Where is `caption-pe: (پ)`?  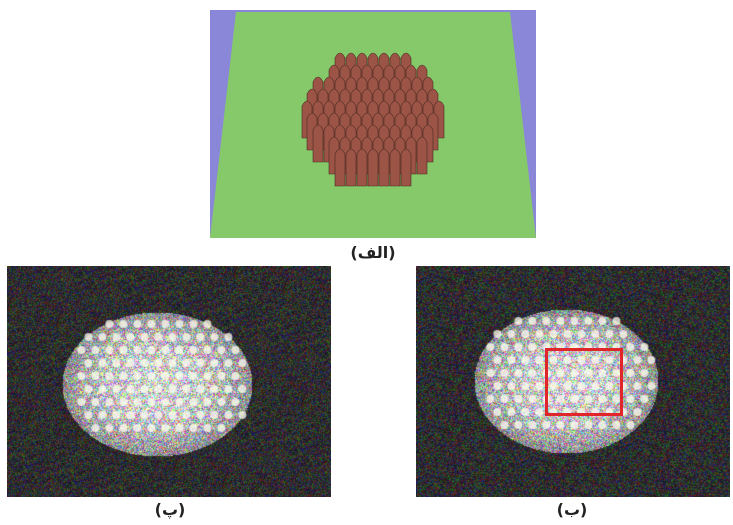 caption-pe: (پ) is located at coordinates (170, 509).